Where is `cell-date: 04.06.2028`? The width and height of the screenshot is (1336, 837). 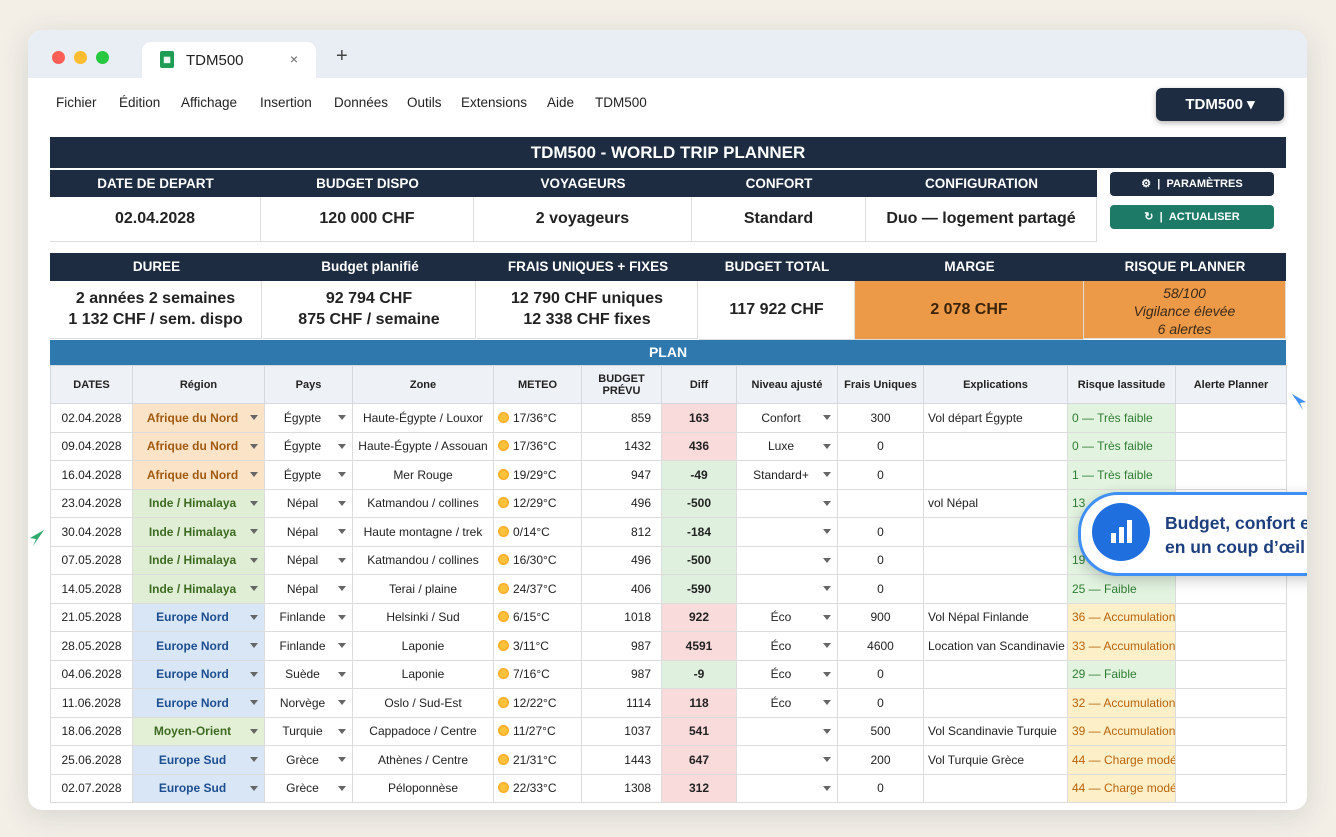 cell-date: 04.06.2028 is located at coordinates (91, 674).